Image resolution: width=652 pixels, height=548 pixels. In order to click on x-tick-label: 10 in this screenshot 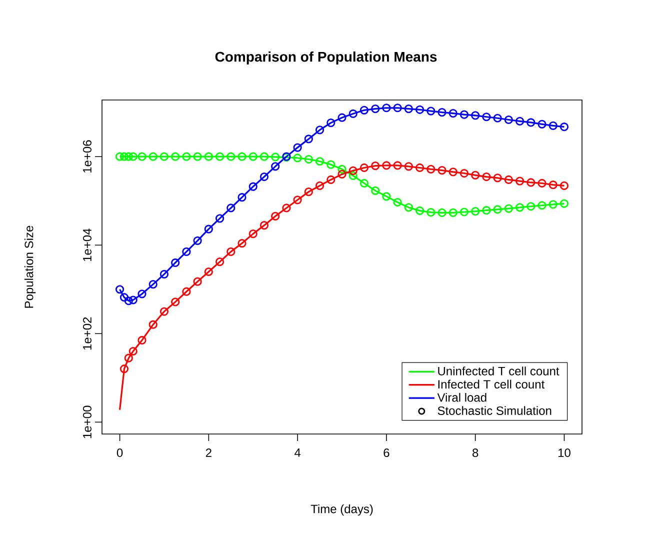, I will do `click(564, 453)`.